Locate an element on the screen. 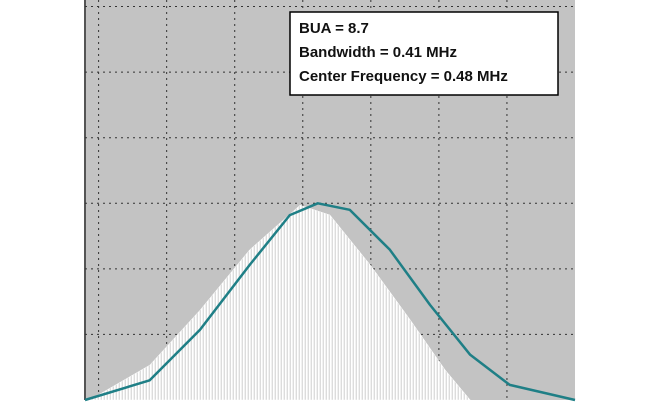 The height and width of the screenshot is (412, 651). info-box is located at coordinates (424, 53).